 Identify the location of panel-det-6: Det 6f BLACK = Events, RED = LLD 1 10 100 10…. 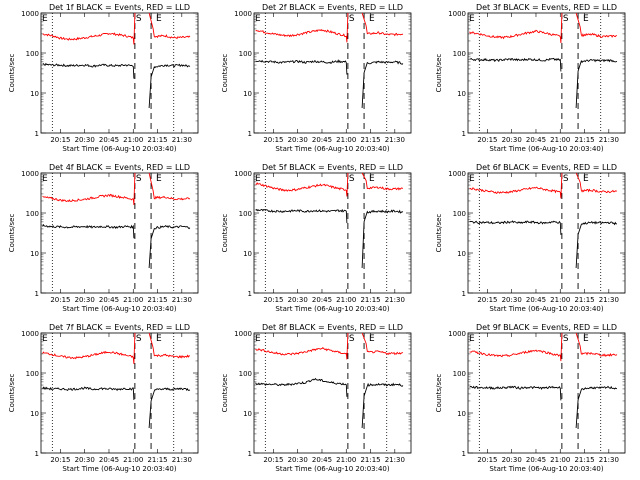
(530, 238).